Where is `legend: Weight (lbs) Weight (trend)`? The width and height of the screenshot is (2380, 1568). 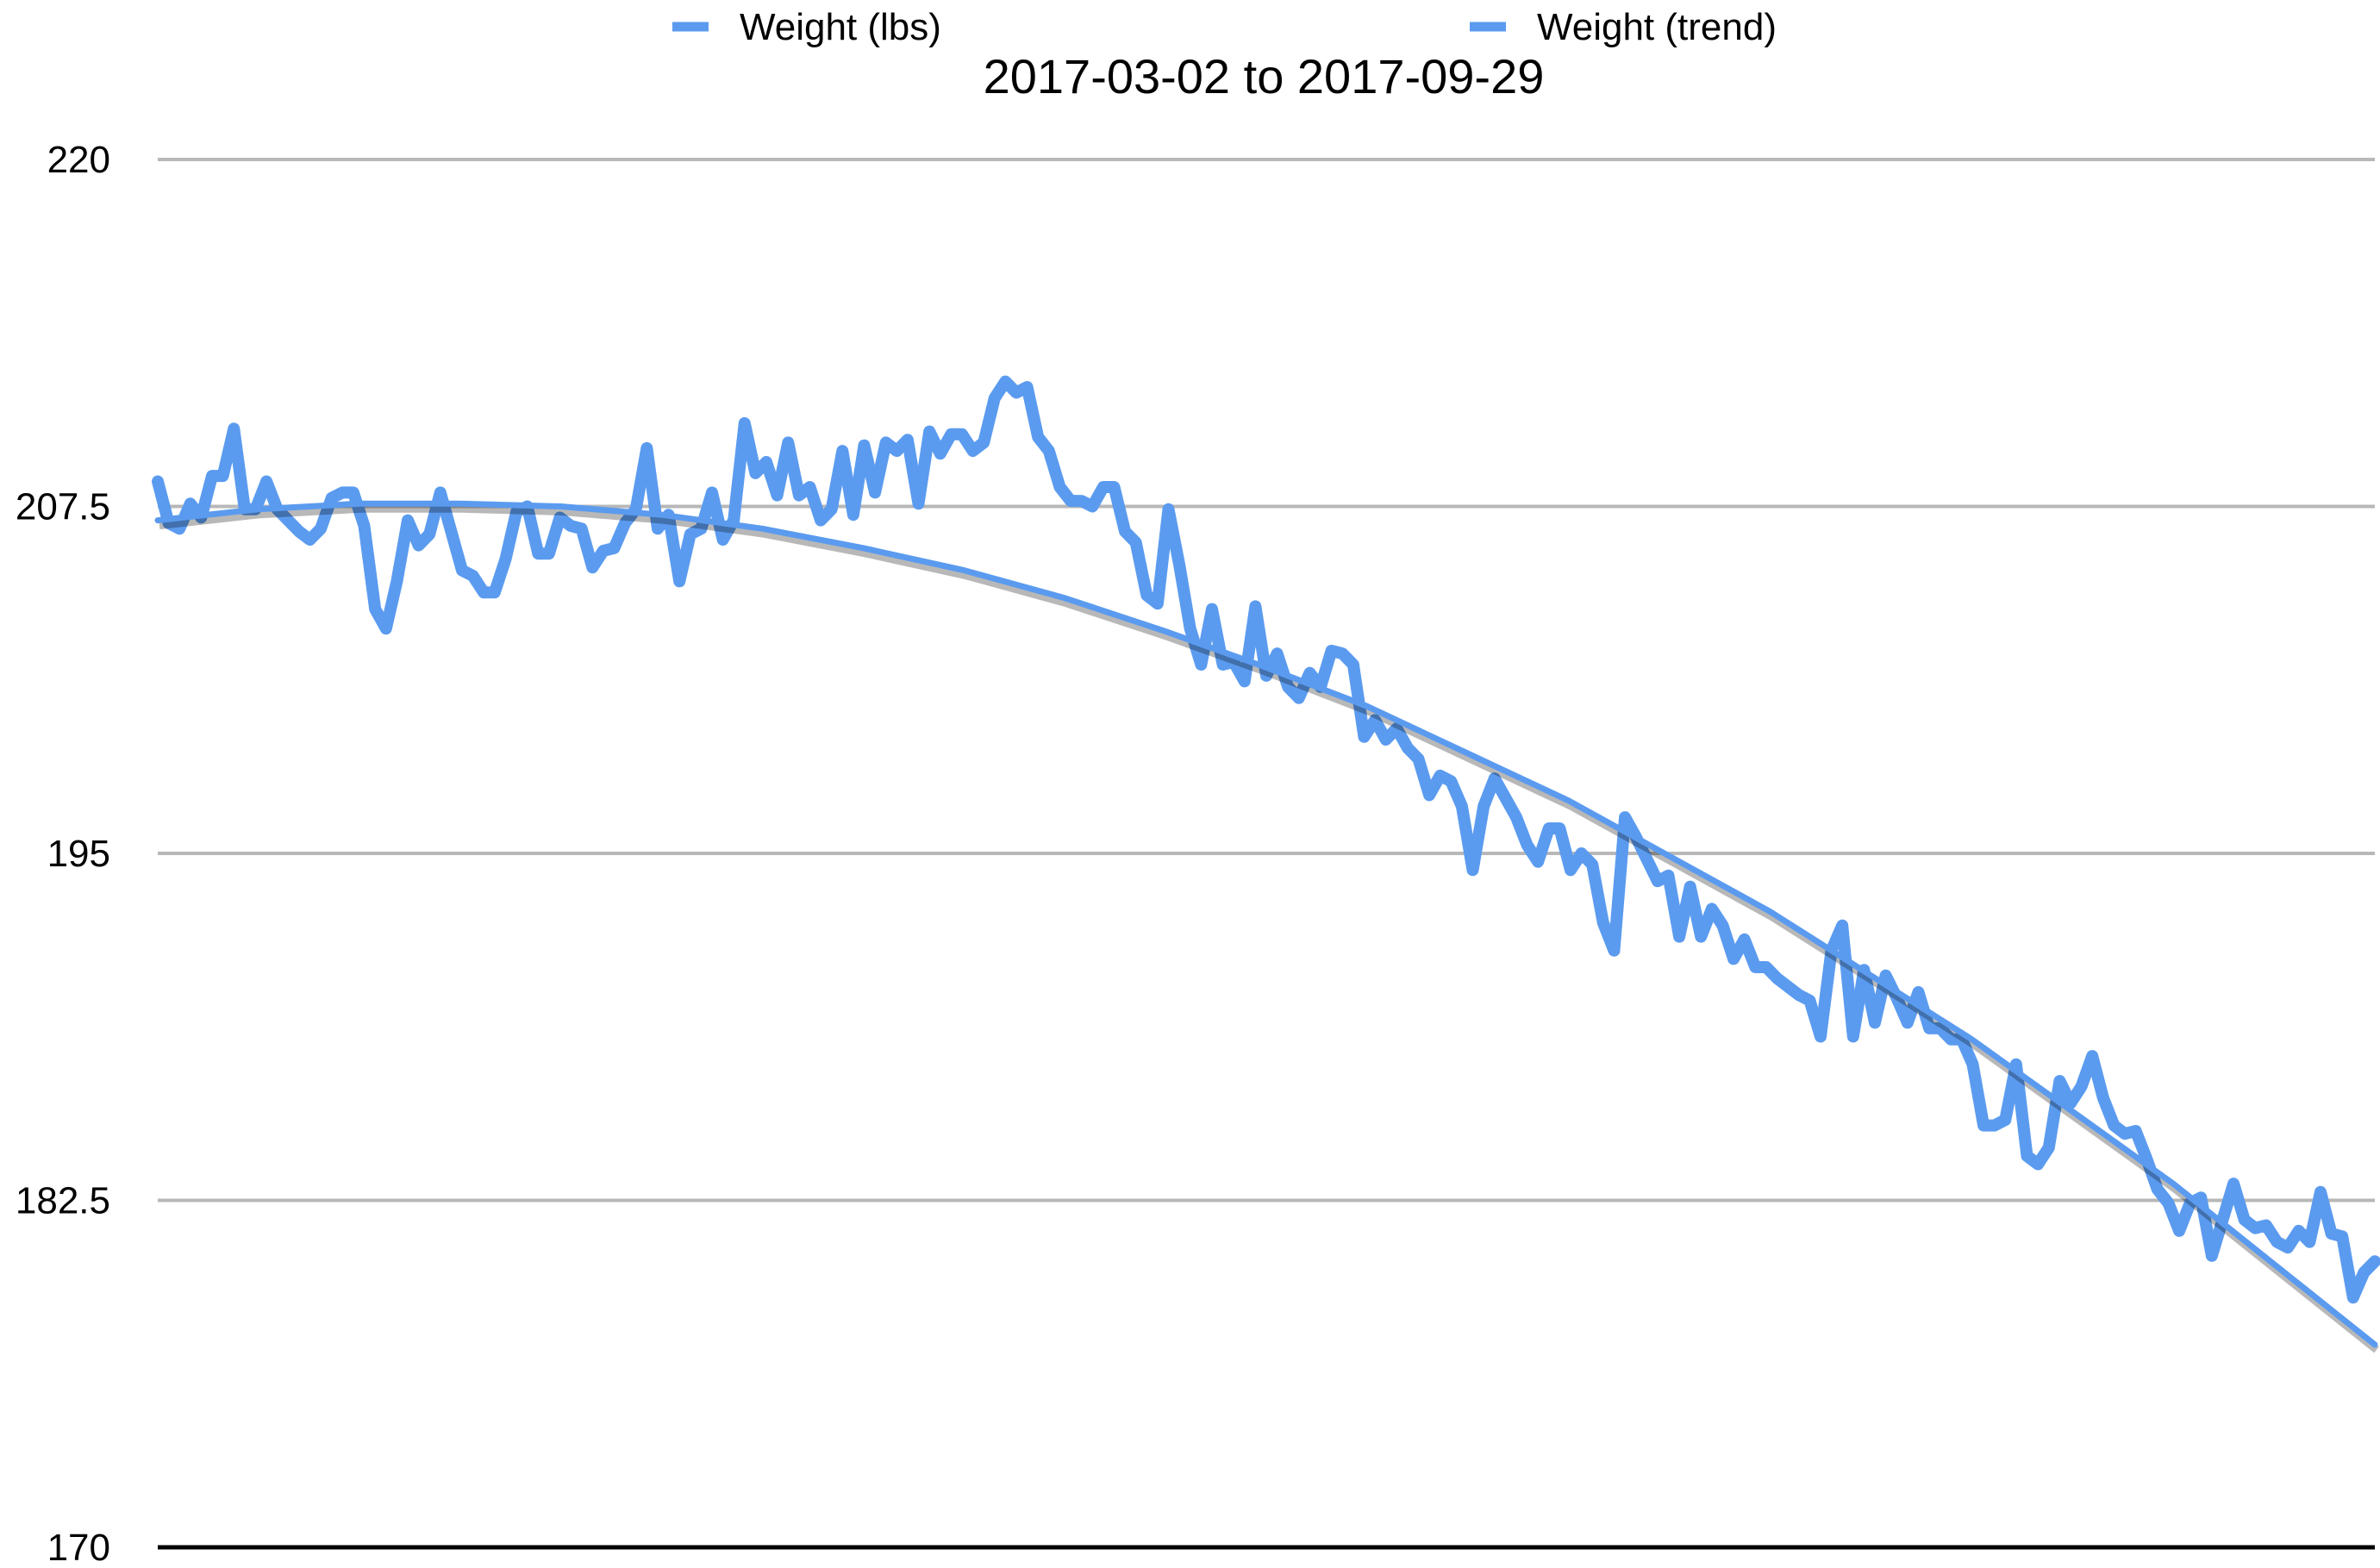
legend: Weight (lbs) Weight (trend) is located at coordinates (1224, 27).